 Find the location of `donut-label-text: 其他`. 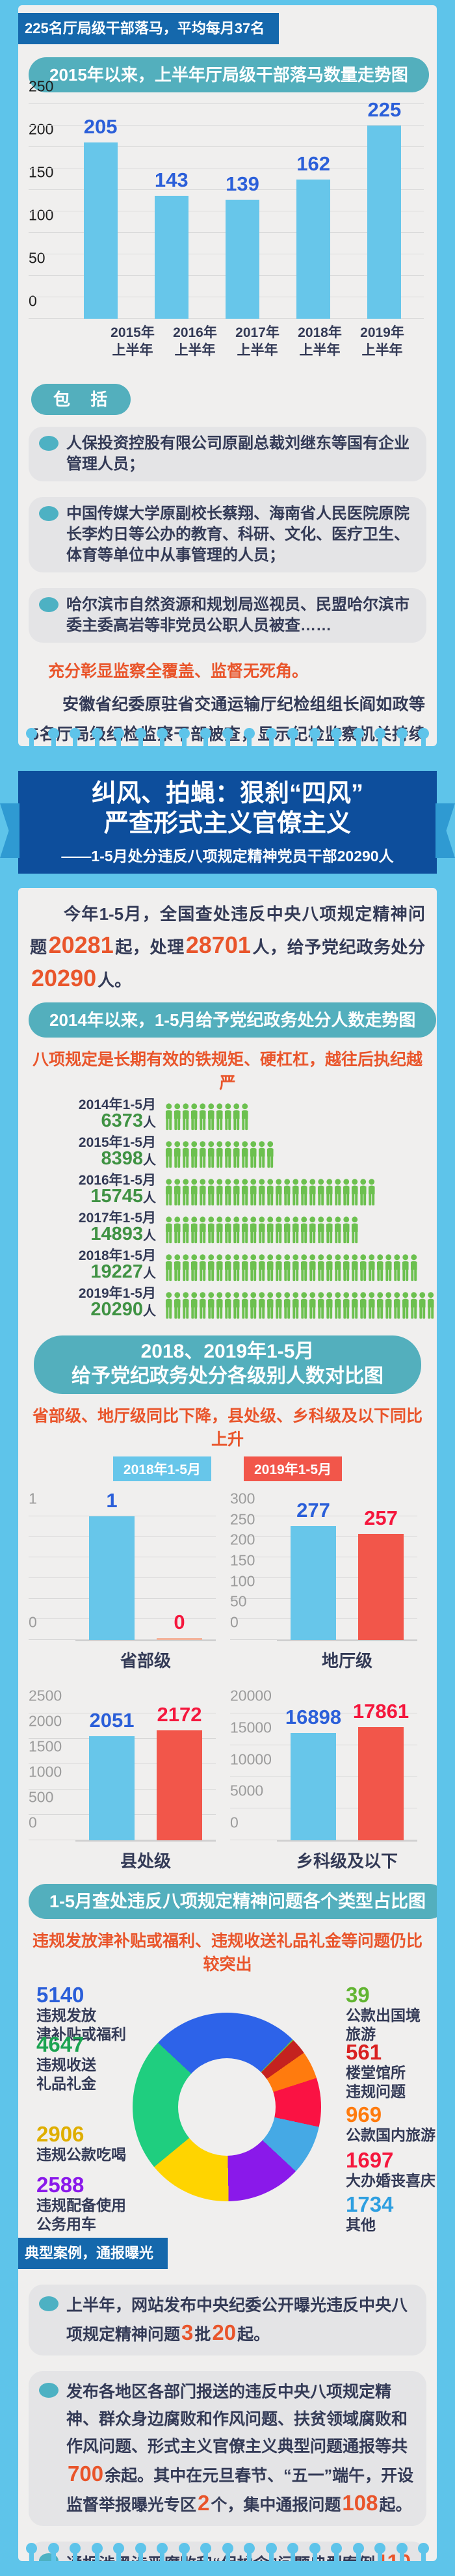

donut-label-text: 其他 is located at coordinates (361, 2224).